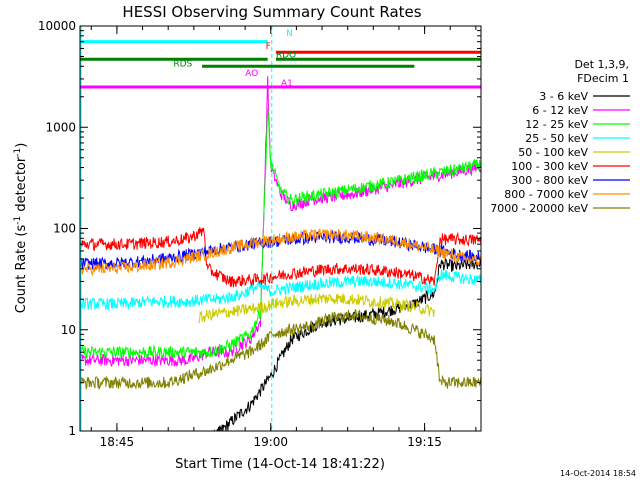 The height and width of the screenshot is (480, 640). What do you see at coordinates (549, 166) in the screenshot?
I see `legend-entry-6: 100 - 300 keV` at bounding box center [549, 166].